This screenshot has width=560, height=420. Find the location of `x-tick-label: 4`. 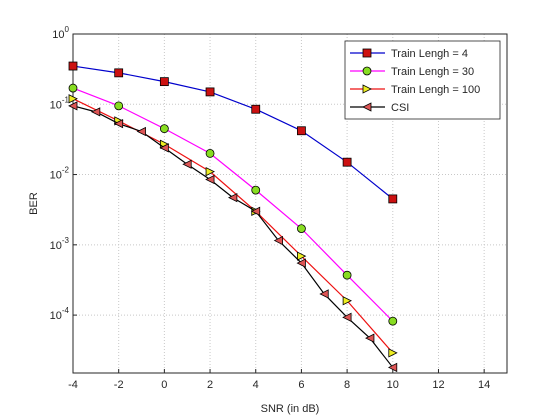

x-tick-label: 4 is located at coordinates (256, 385).